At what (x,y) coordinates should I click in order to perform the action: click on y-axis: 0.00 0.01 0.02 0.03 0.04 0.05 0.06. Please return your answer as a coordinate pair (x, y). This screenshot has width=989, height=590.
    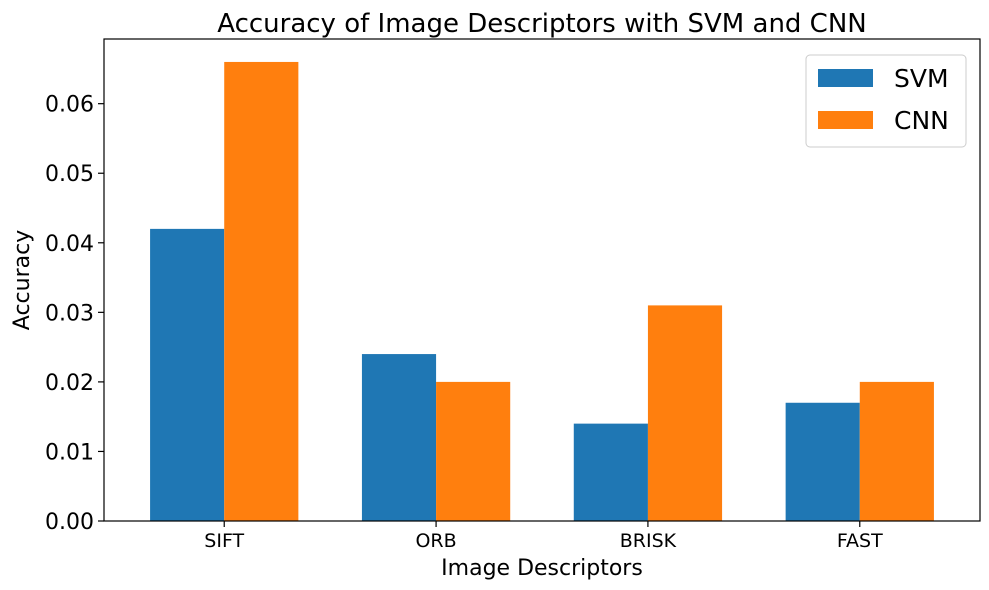
    Looking at the image, I should click on (74, 314).